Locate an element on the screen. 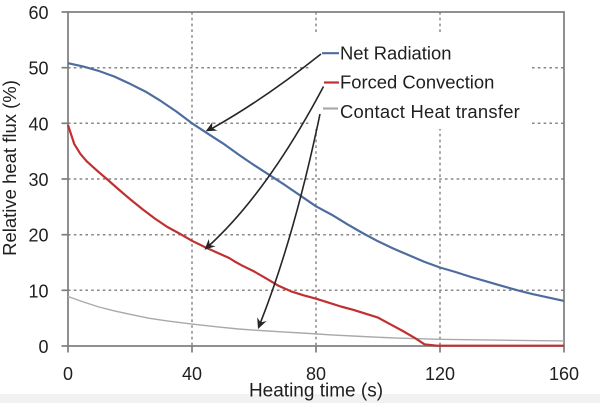 Image resolution: width=600 pixels, height=403 pixels. svg-text: 50 is located at coordinates (38, 69).